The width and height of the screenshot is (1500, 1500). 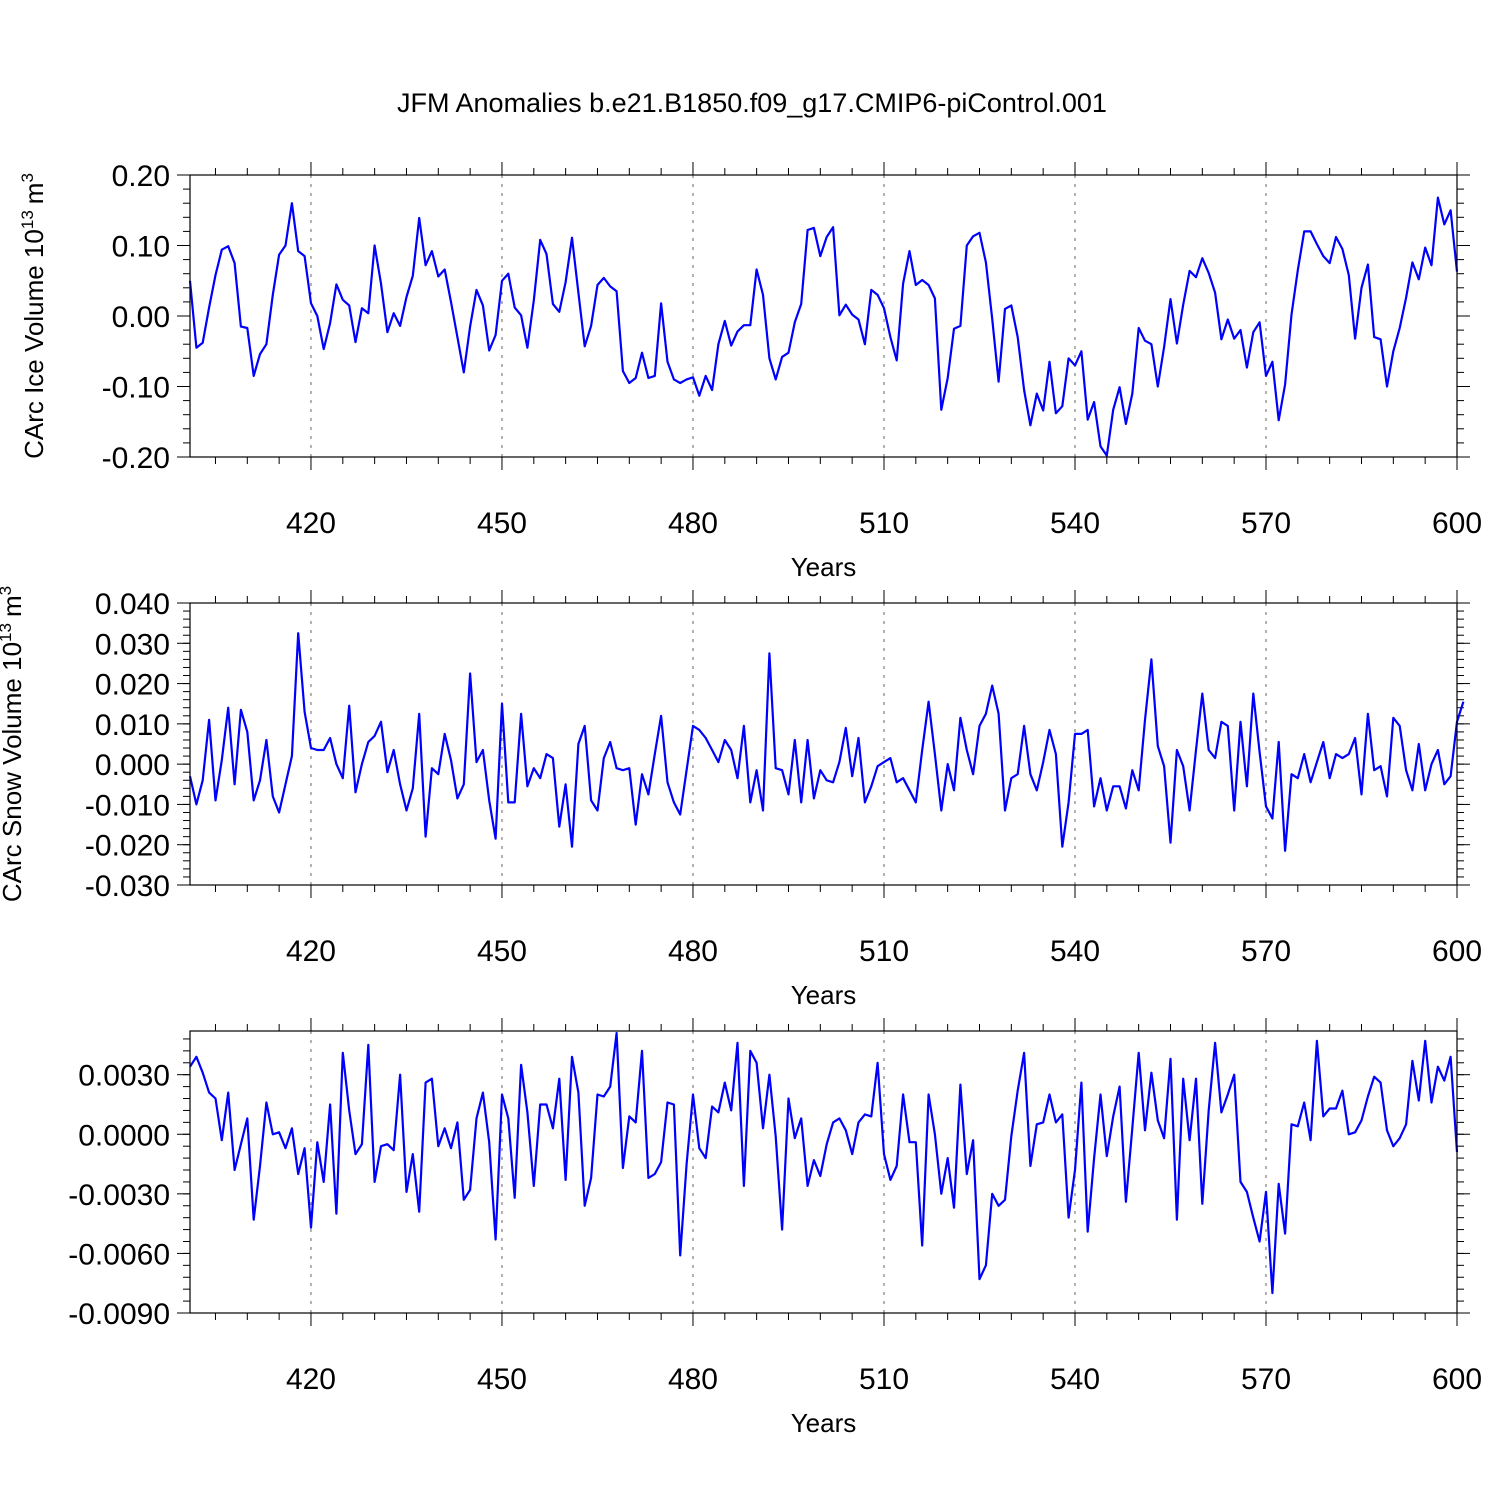 What do you see at coordinates (127, 886) in the screenshot?
I see `y-tick-label: -0.030` at bounding box center [127, 886].